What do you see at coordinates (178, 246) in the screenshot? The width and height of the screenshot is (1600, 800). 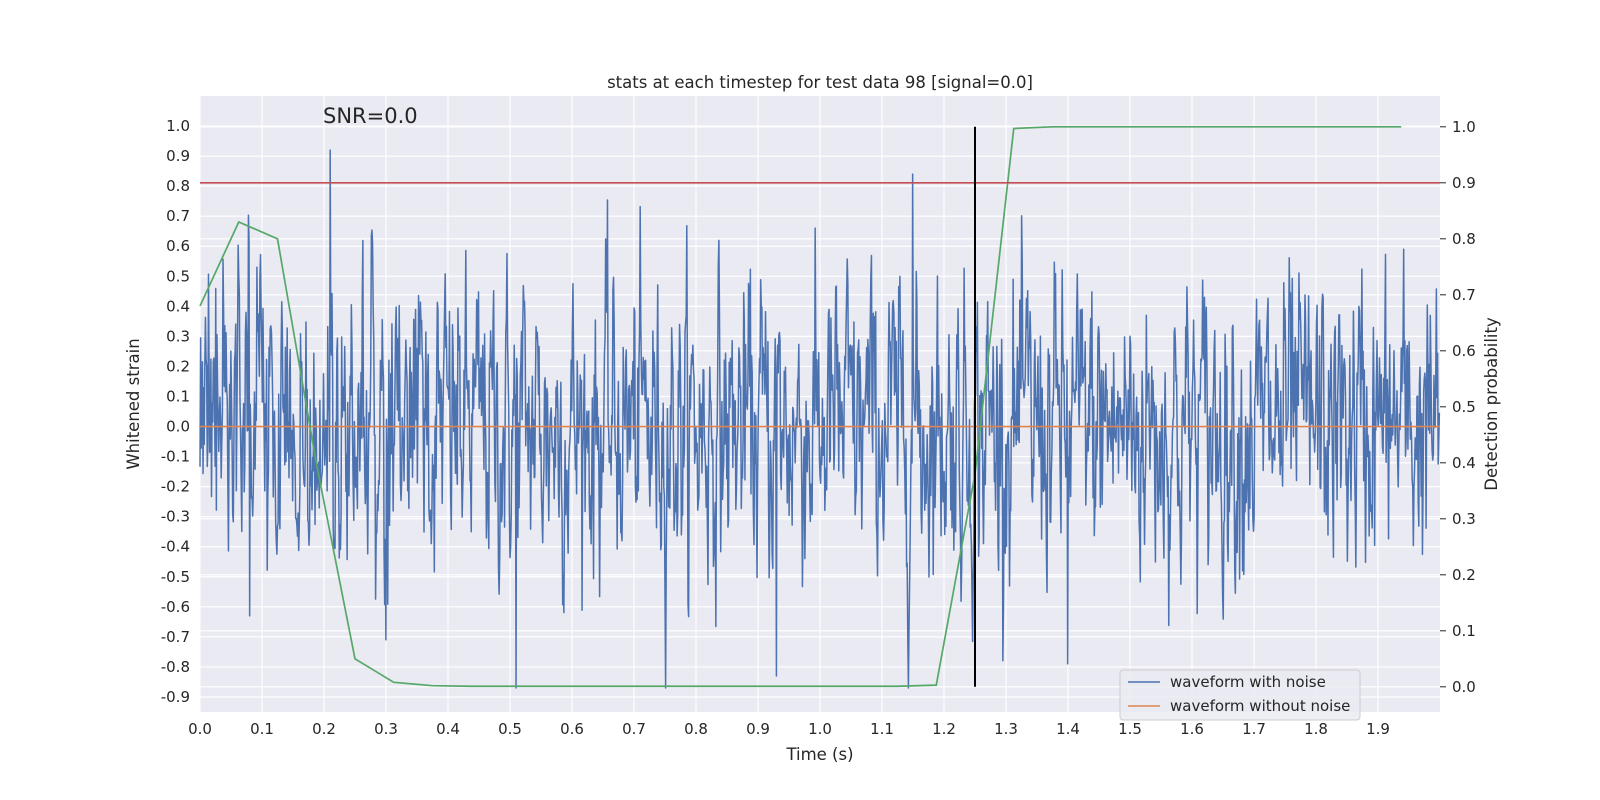 I see `y-tick-label: 0.6` at bounding box center [178, 246].